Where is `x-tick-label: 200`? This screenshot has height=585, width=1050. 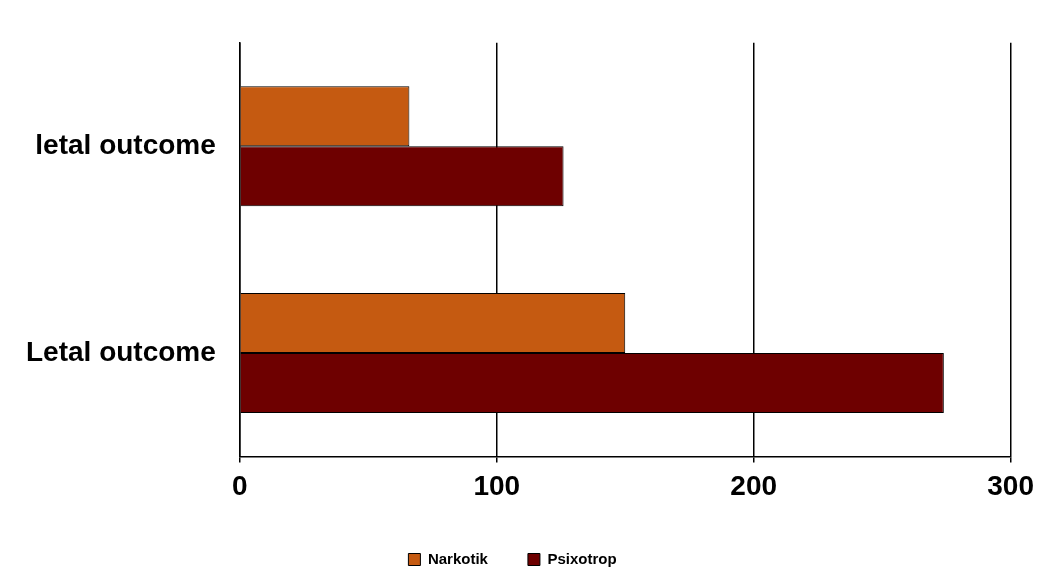
x-tick-label: 200 is located at coordinates (754, 485).